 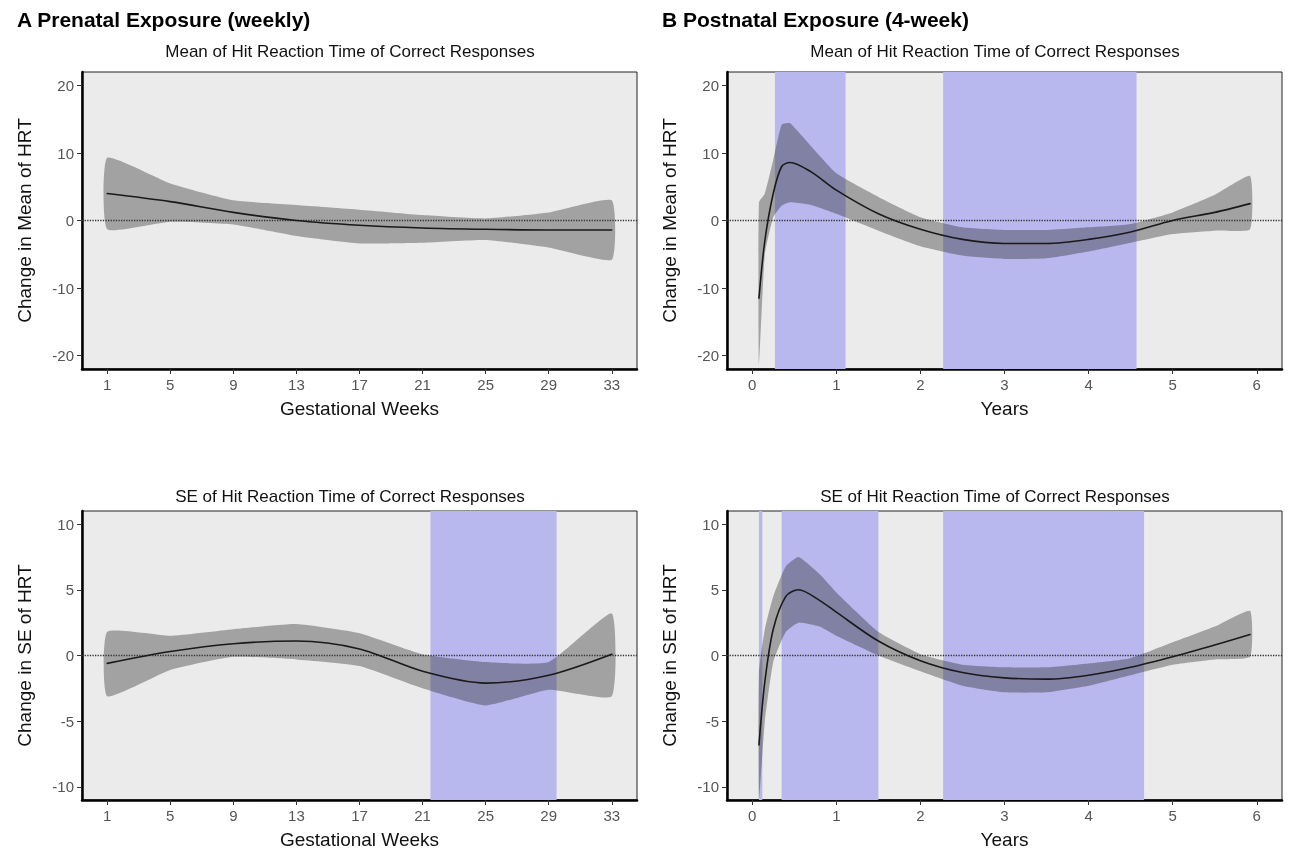 I want to click on chart-title: B Postnatal Exposure (4-week), so click(x=815, y=19).